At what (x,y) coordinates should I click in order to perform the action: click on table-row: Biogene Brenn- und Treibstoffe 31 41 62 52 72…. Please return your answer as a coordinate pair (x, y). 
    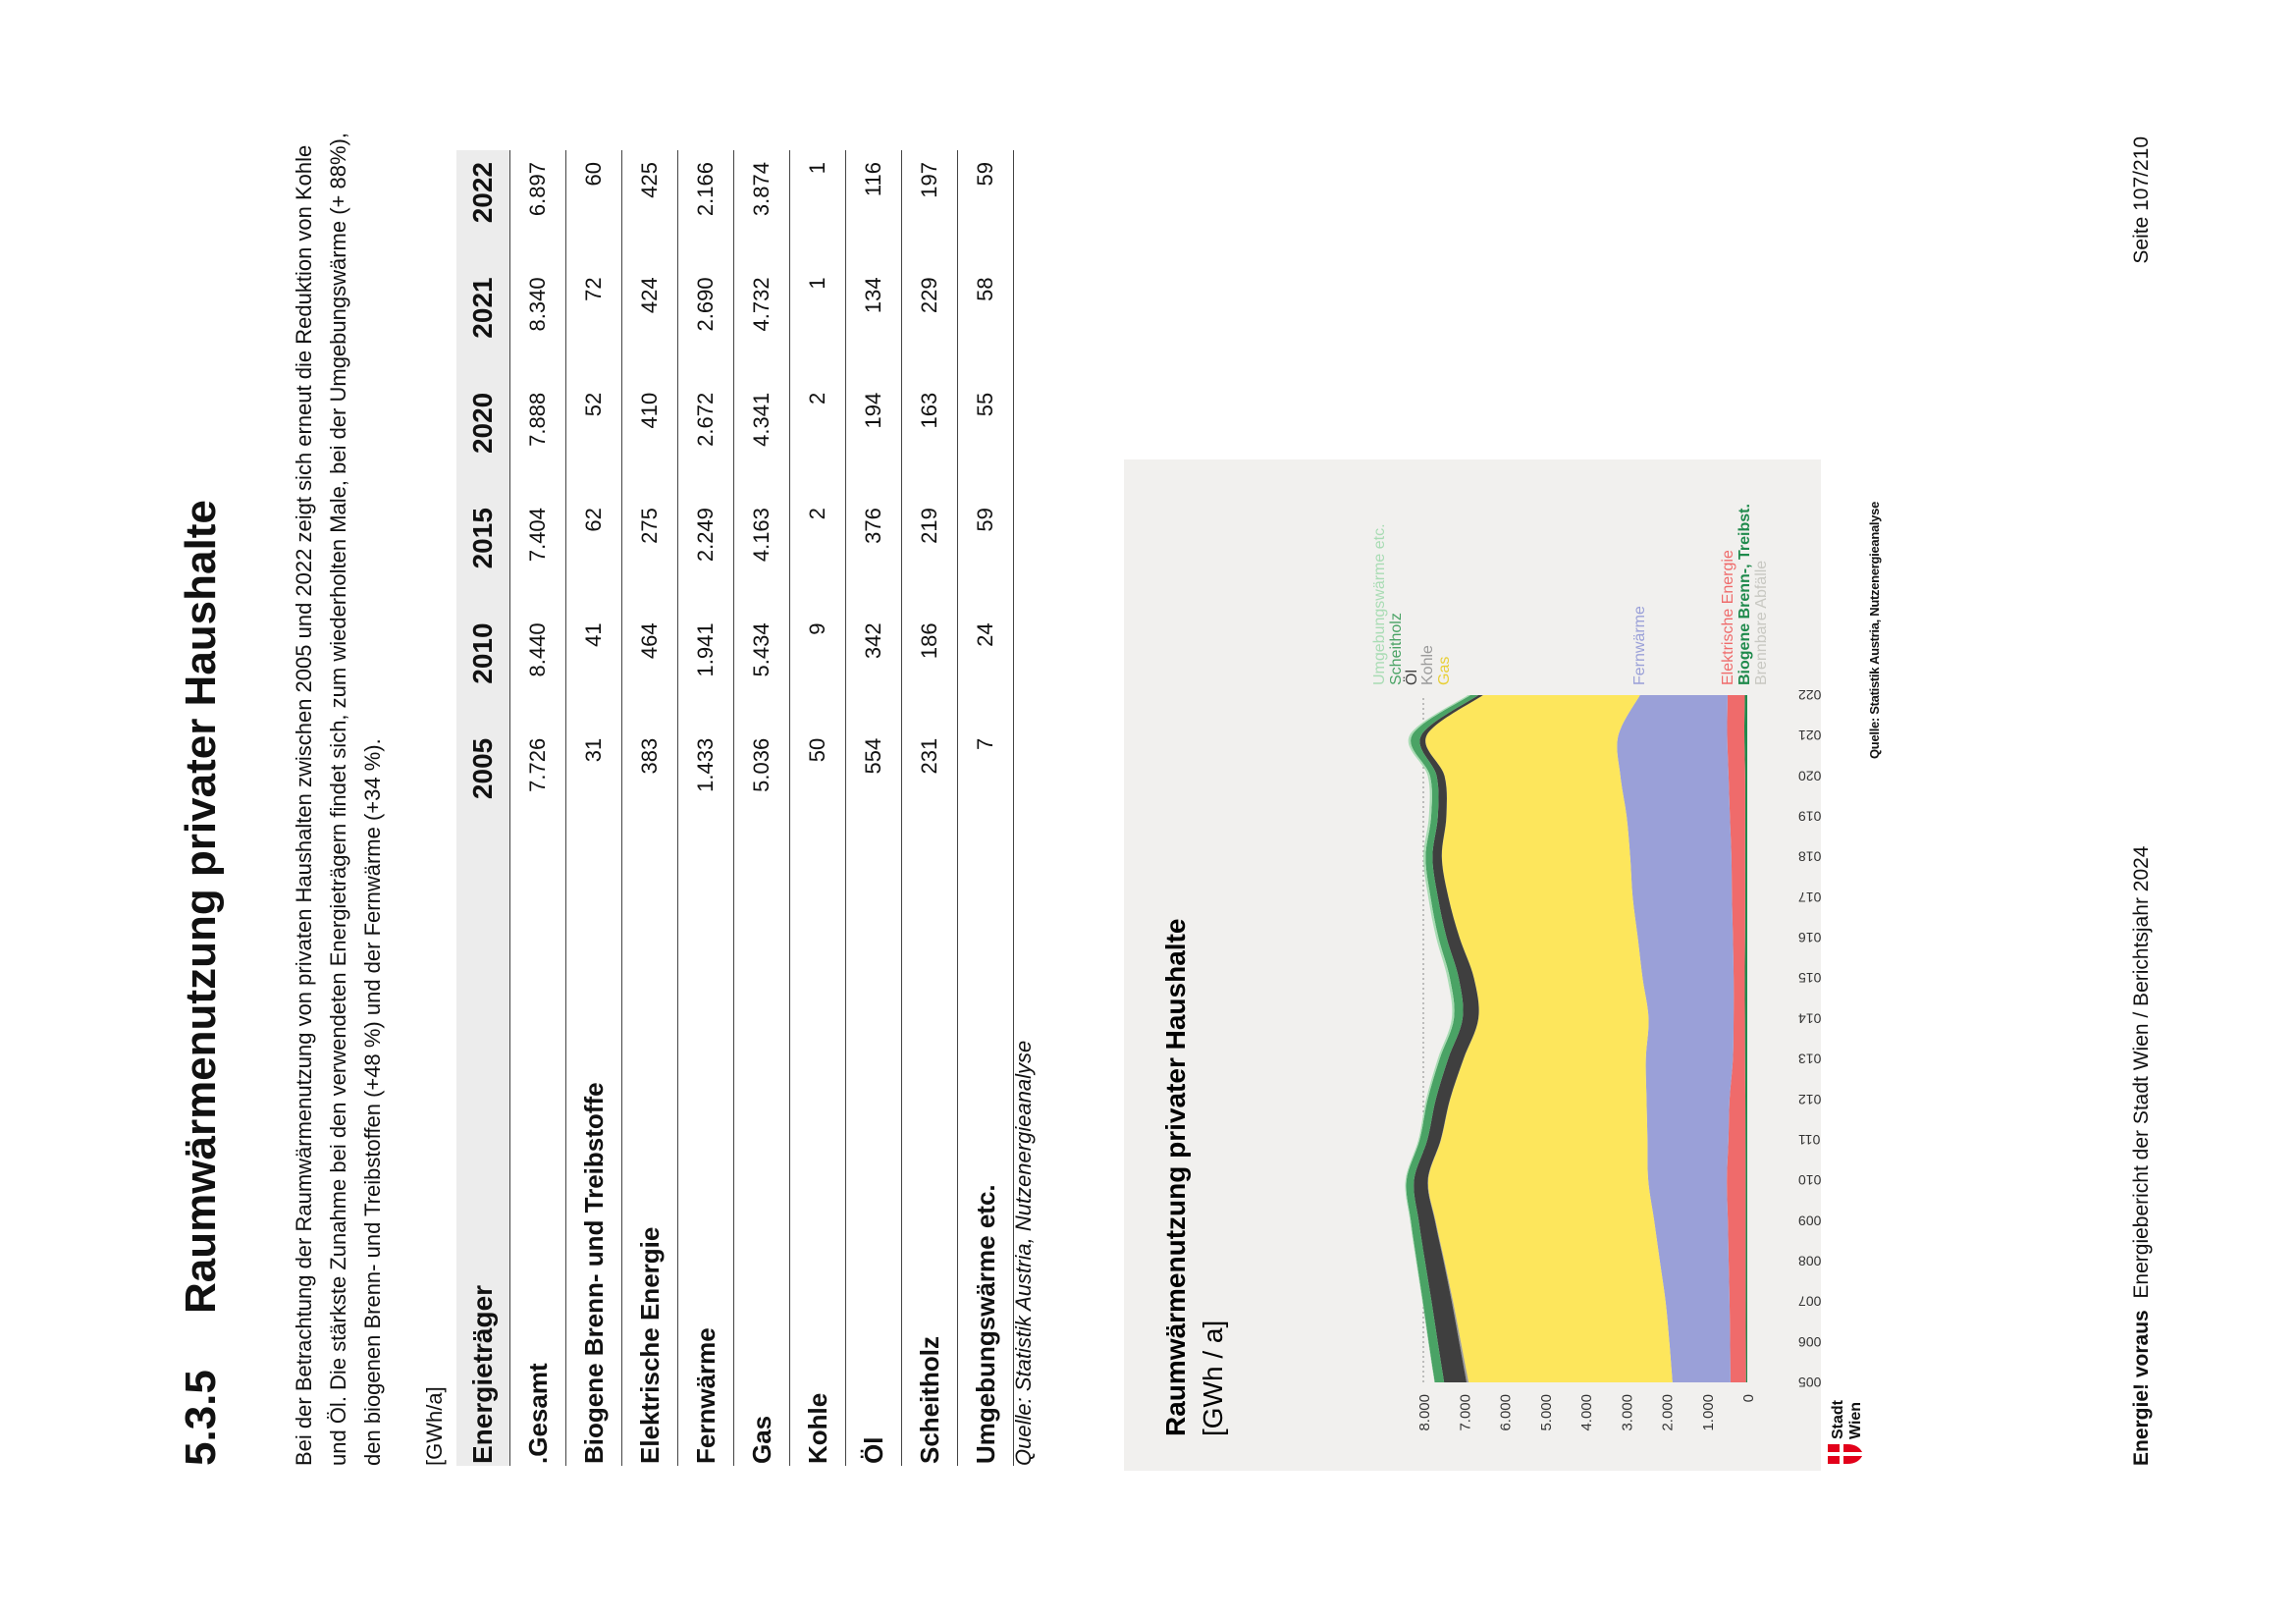
    Looking at the image, I should click on (594, 808).